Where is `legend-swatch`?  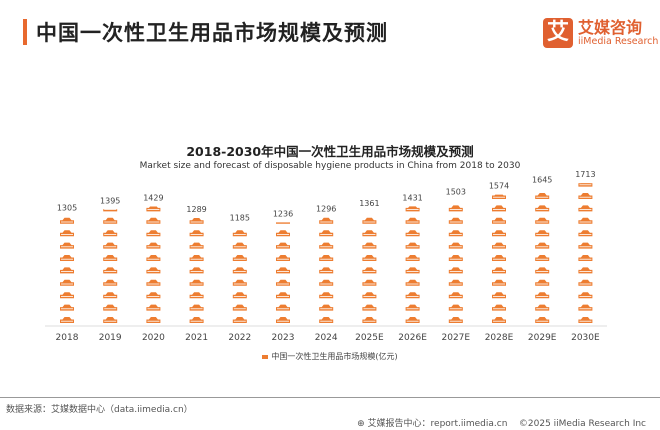 legend-swatch is located at coordinates (265, 356).